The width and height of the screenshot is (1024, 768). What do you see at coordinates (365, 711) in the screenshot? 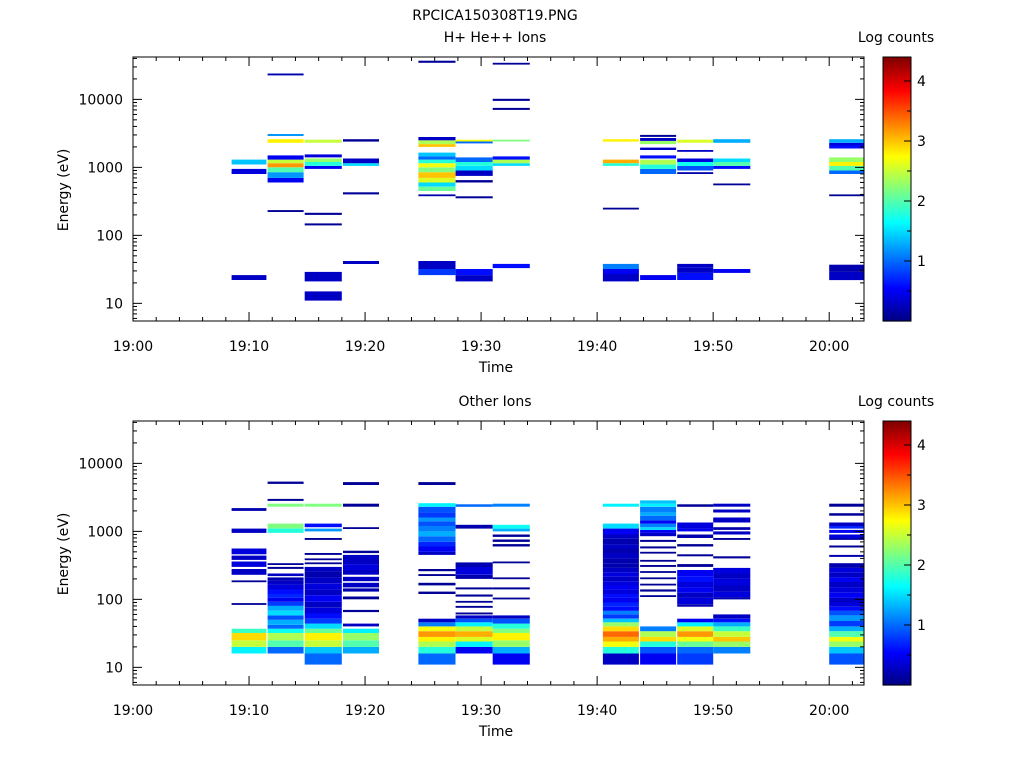
I see `x-tick-label: 19:20` at bounding box center [365, 711].